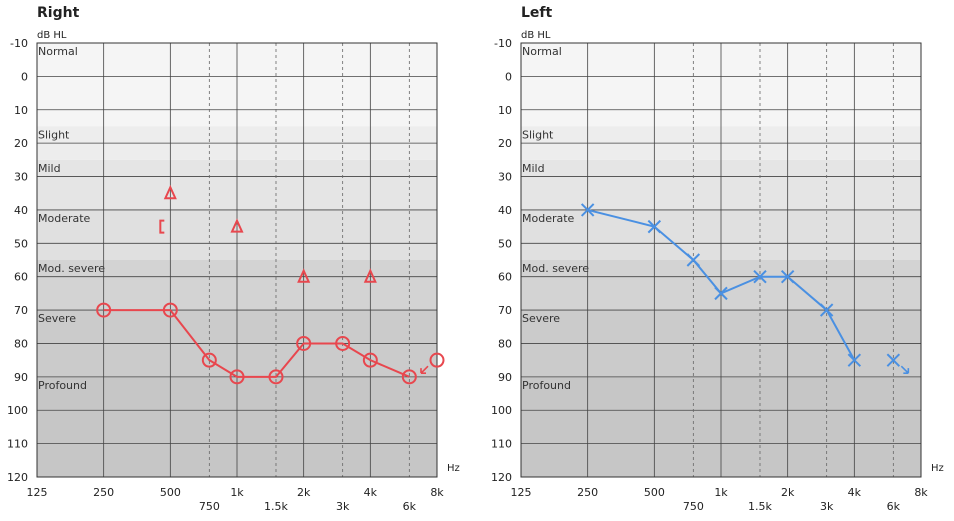  I want to click on data-point-bracket, so click(162, 226).